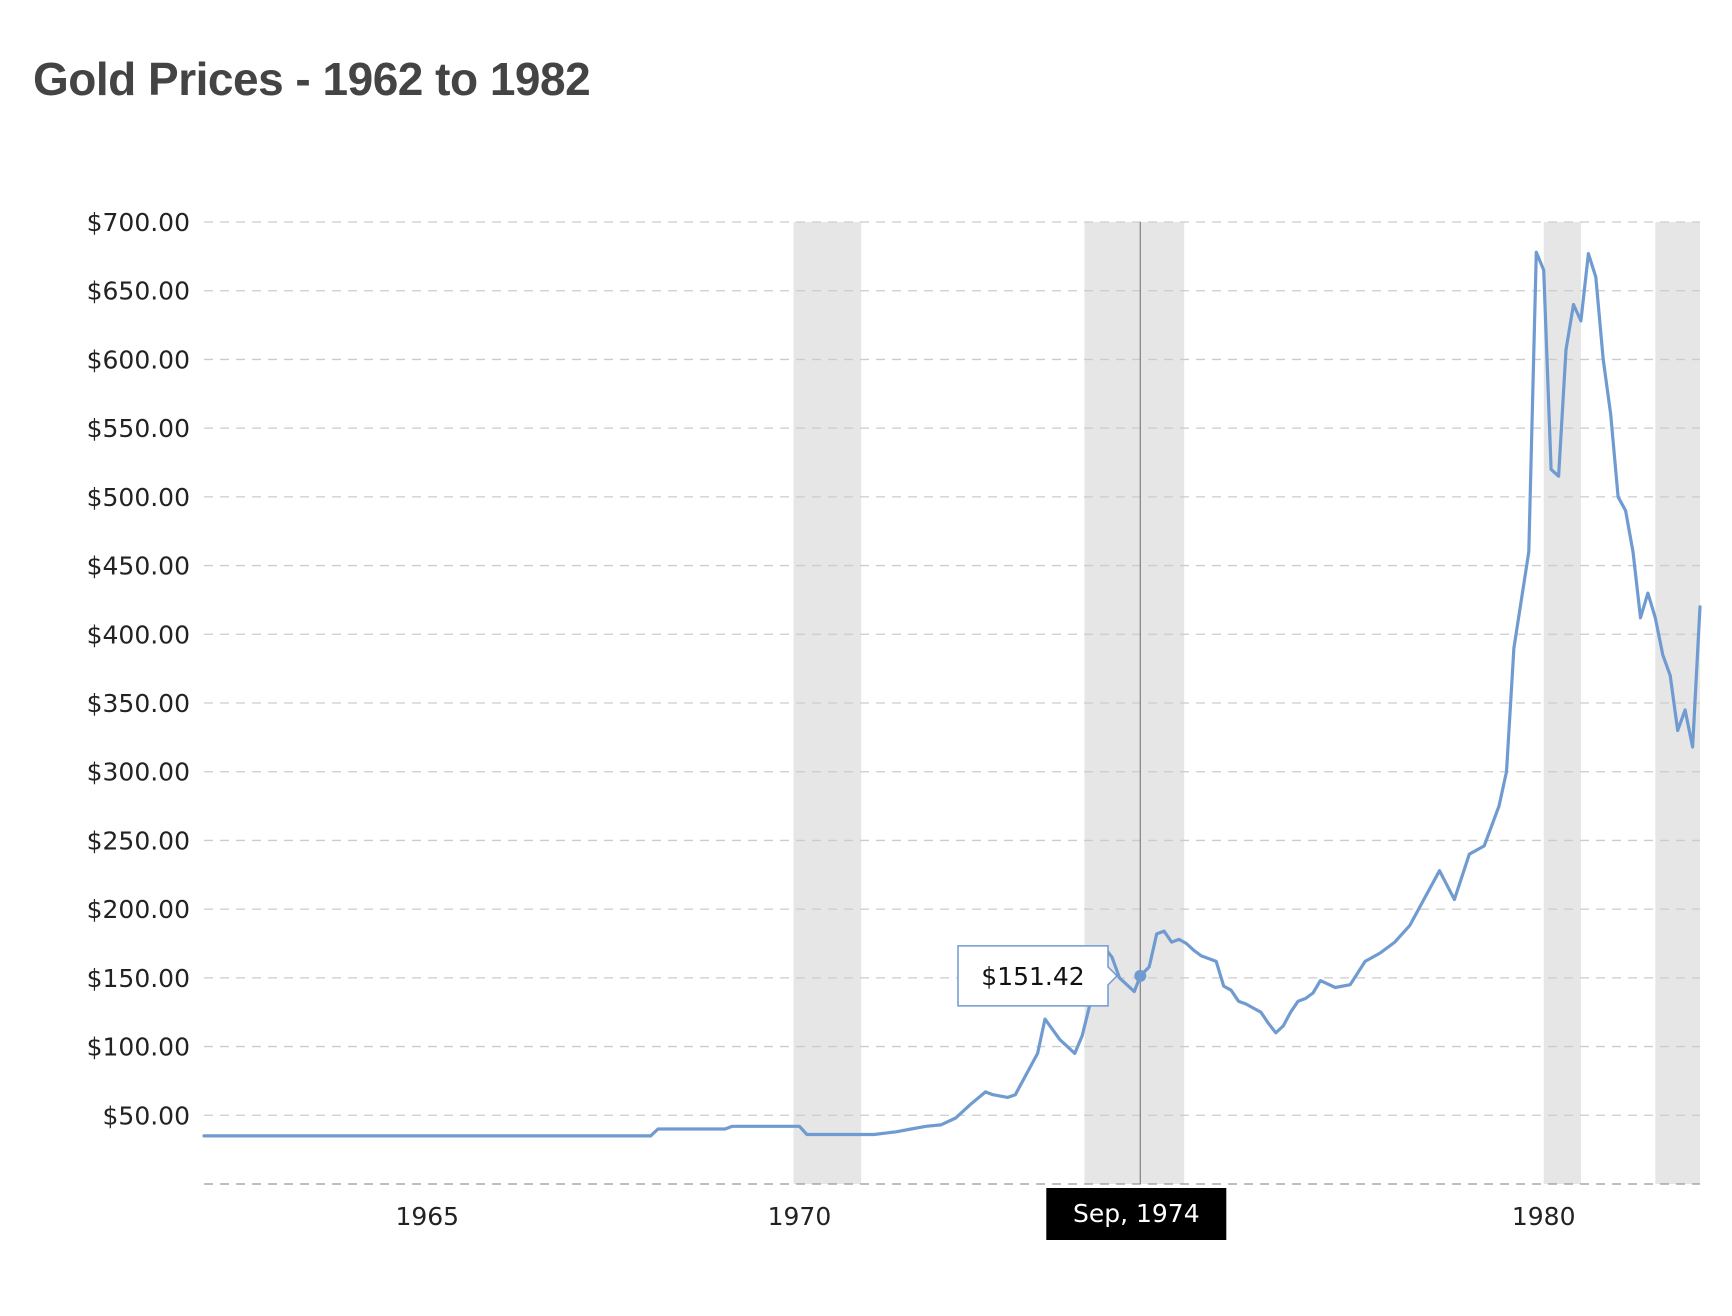 This screenshot has height=1316, width=1732. Describe the element at coordinates (138, 566) in the screenshot. I see `y-tick-label: $450.00` at that location.